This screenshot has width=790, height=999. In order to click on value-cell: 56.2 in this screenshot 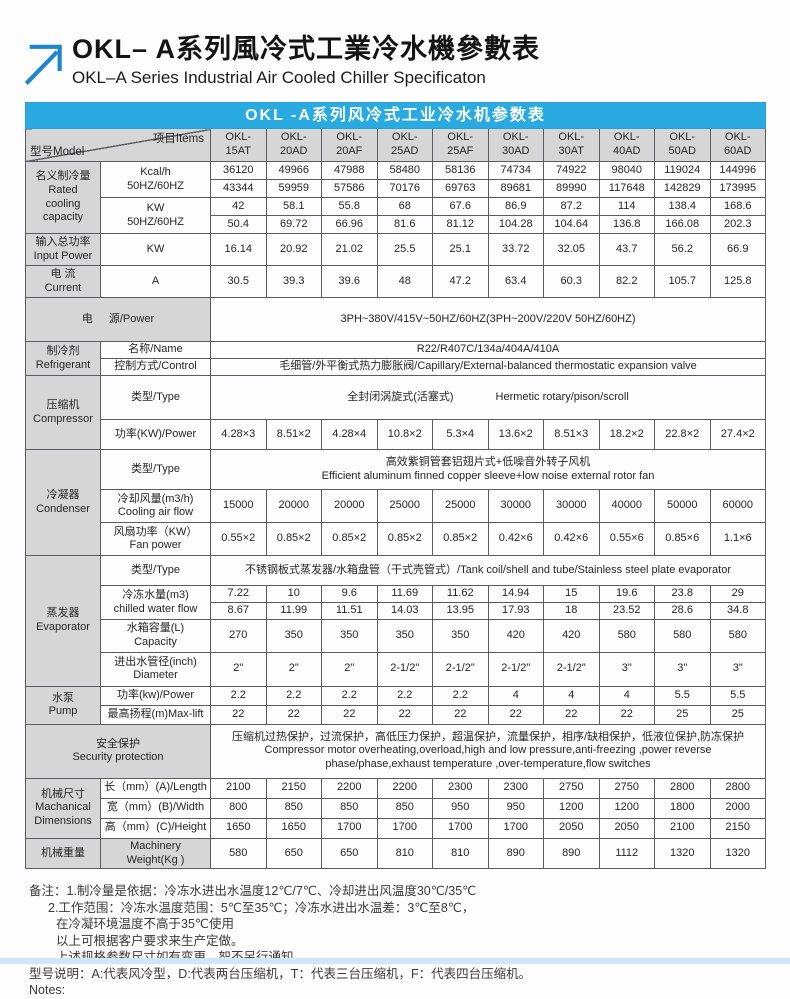, I will do `click(682, 249)`.